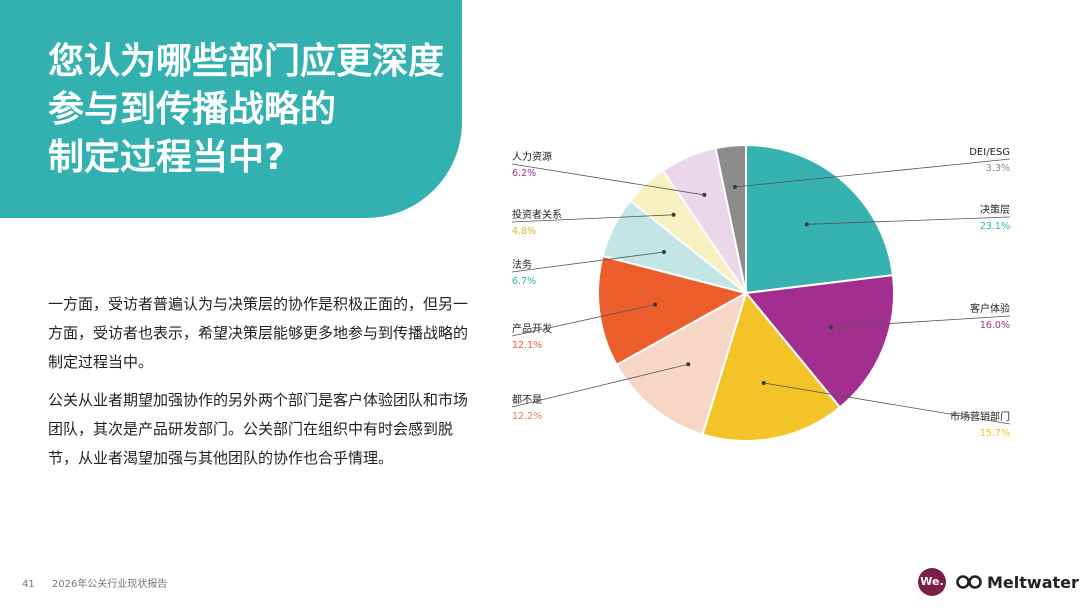 The height and width of the screenshot is (608, 1080). Describe the element at coordinates (524, 173) in the screenshot. I see `slice-value-label: 6.2%` at that location.